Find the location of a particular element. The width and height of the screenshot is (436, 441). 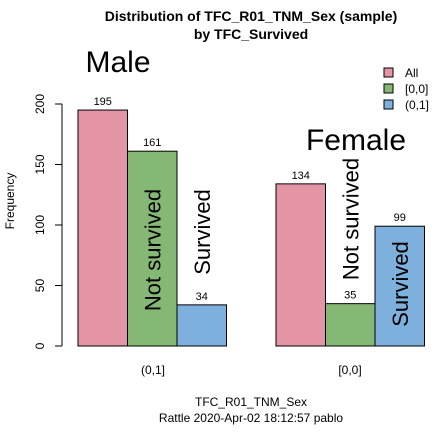

x-axis-label: TFC_R01_TNM_Sex is located at coordinates (251, 402).